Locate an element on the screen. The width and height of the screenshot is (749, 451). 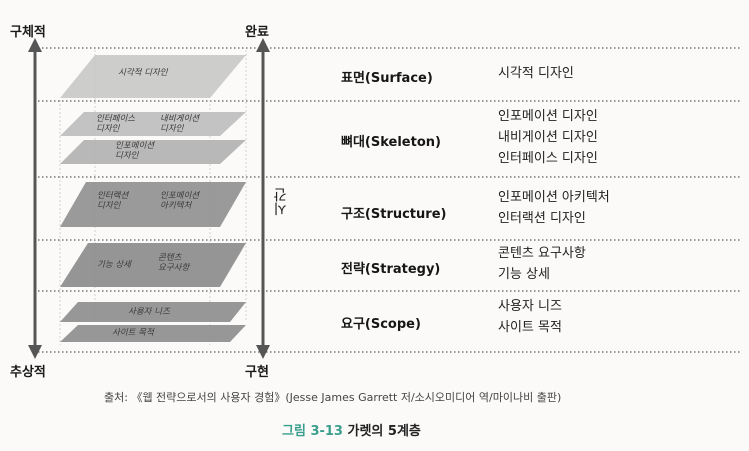
layer-item: 인포메이션 디자인 is located at coordinates (548, 116).